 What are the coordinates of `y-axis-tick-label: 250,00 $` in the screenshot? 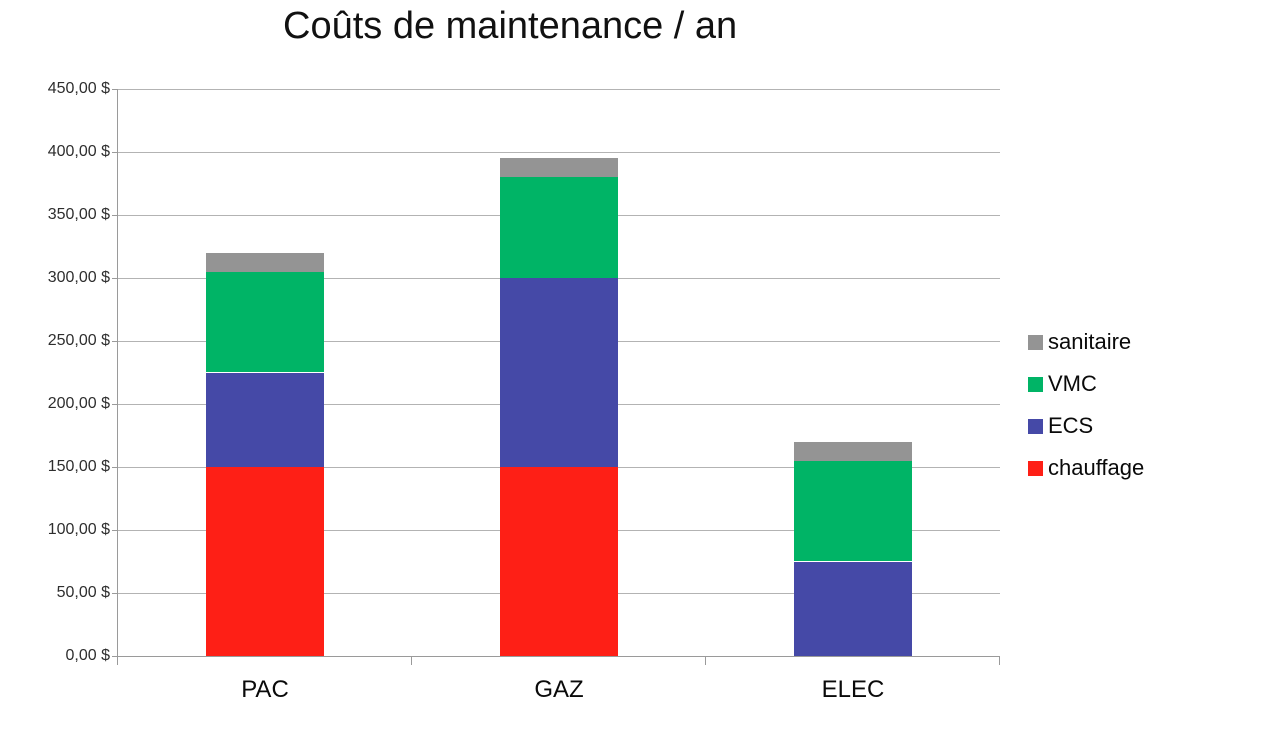 It's located at (78, 340).